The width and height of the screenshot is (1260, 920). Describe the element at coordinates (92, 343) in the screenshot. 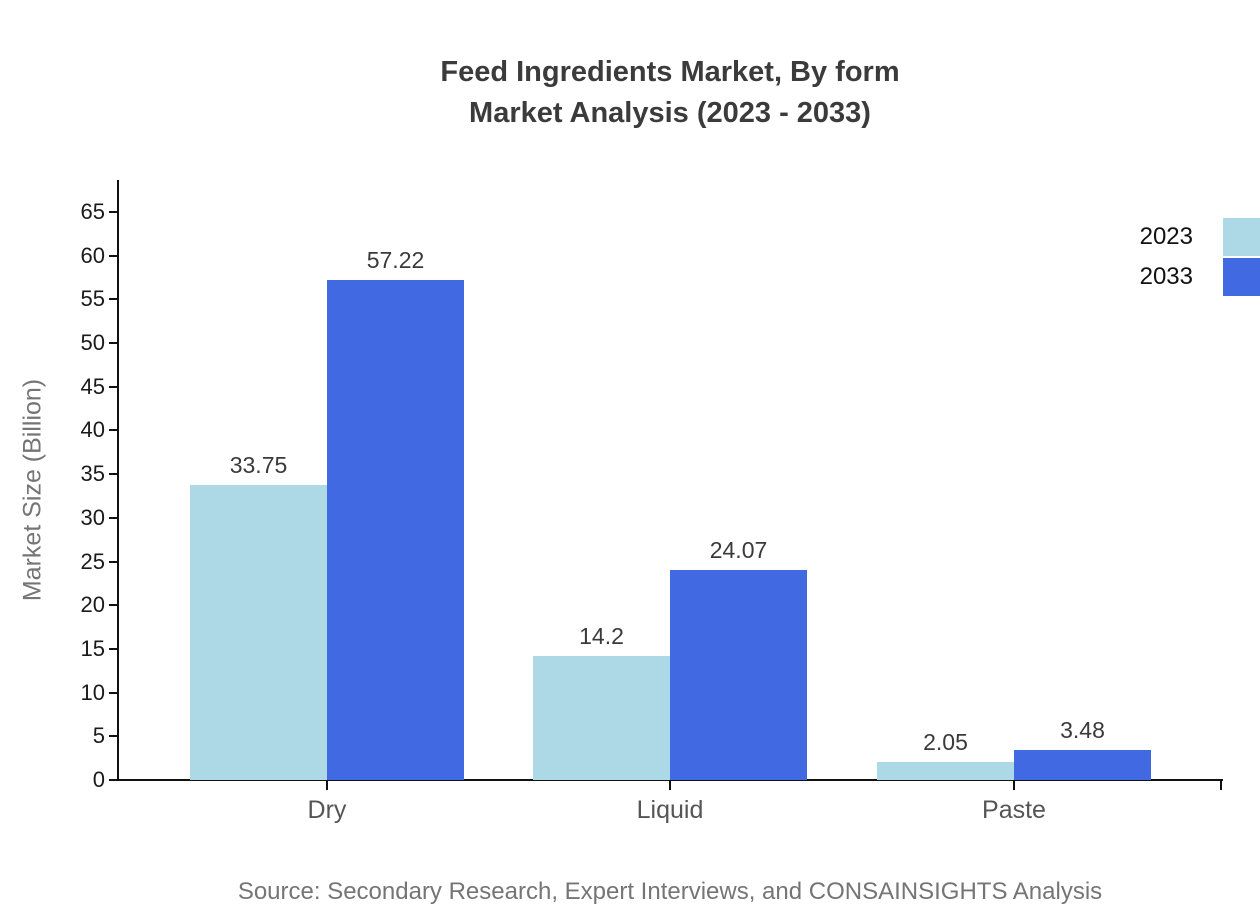

I see `y-tick-label: 50` at that location.